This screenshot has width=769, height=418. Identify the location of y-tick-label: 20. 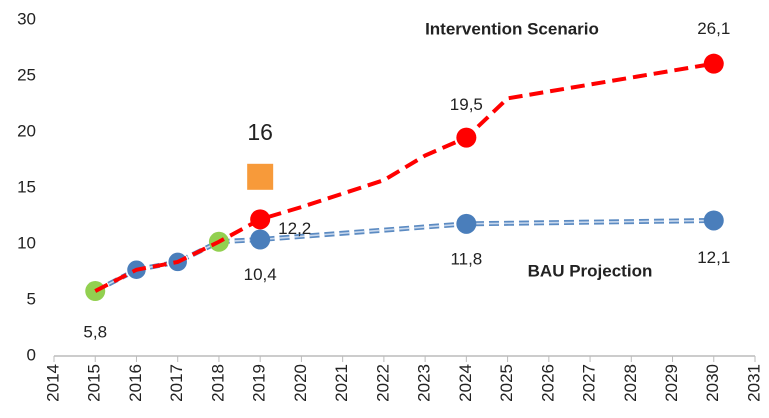
(26, 130).